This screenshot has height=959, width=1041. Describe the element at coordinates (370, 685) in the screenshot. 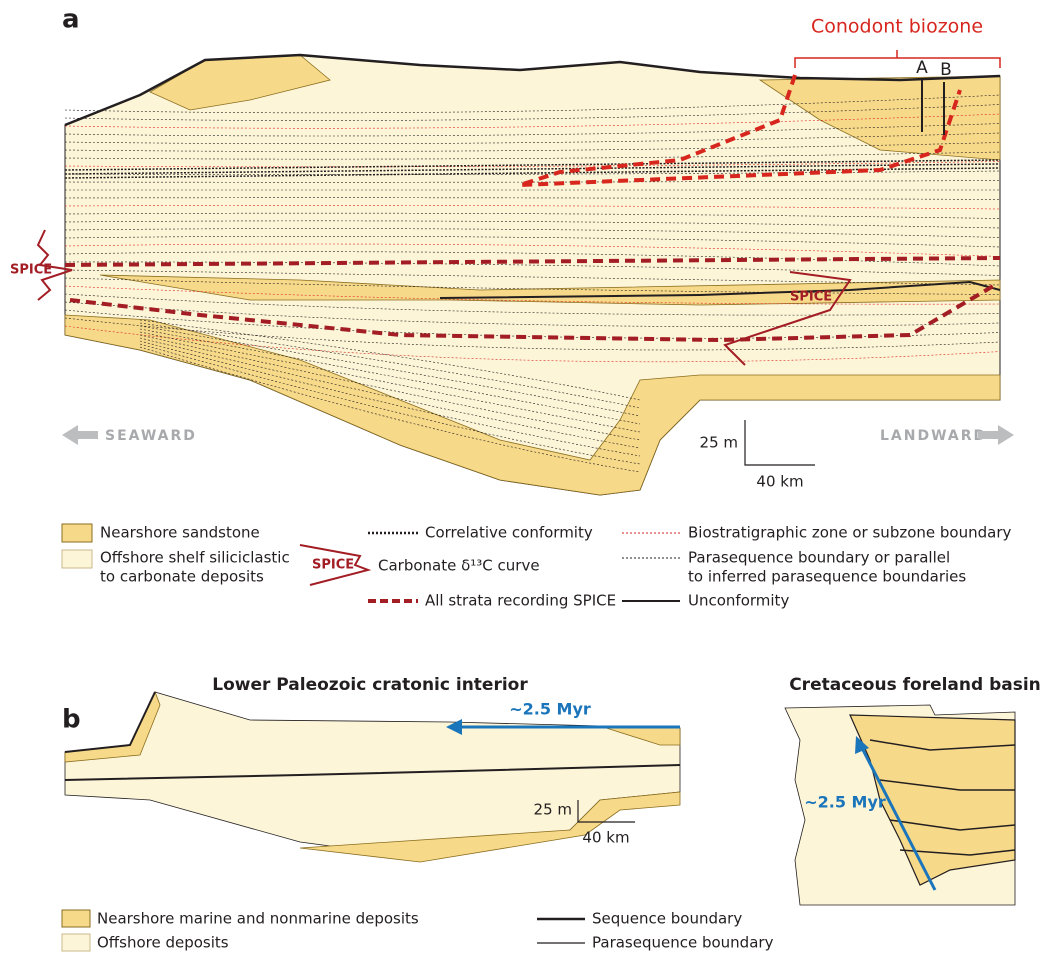

I see `panel-title: Lower Paleozoic cratonic interior` at that location.